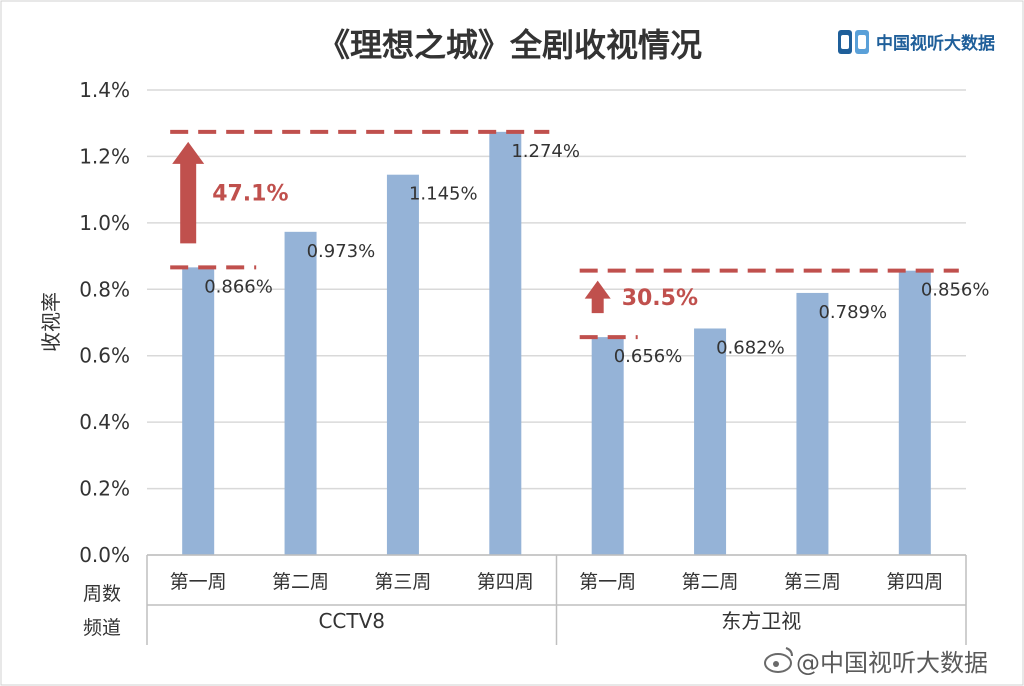 This screenshot has height=686, width=1024. Describe the element at coordinates (104, 489) in the screenshot. I see `y-tick-label: 0.2%` at that location.